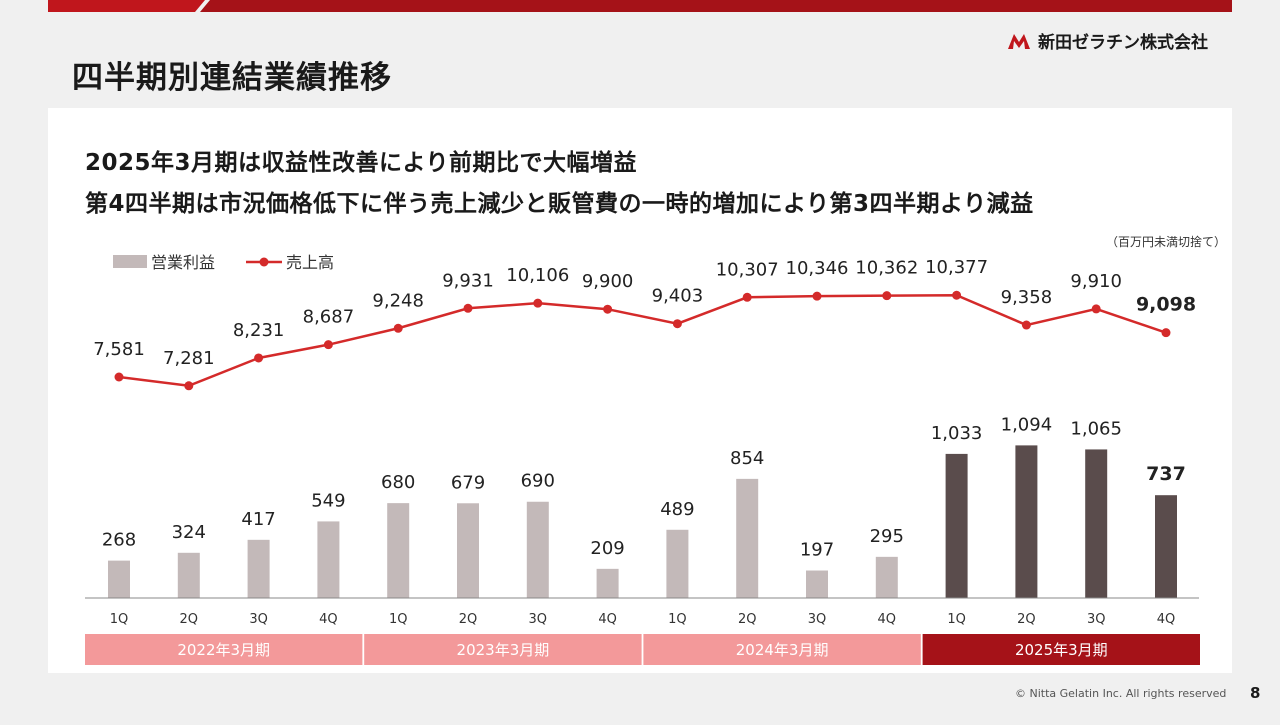 The height and width of the screenshot is (725, 1280). Describe the element at coordinates (1166, 305) in the screenshot. I see `line-value-label: 9,098` at that location.